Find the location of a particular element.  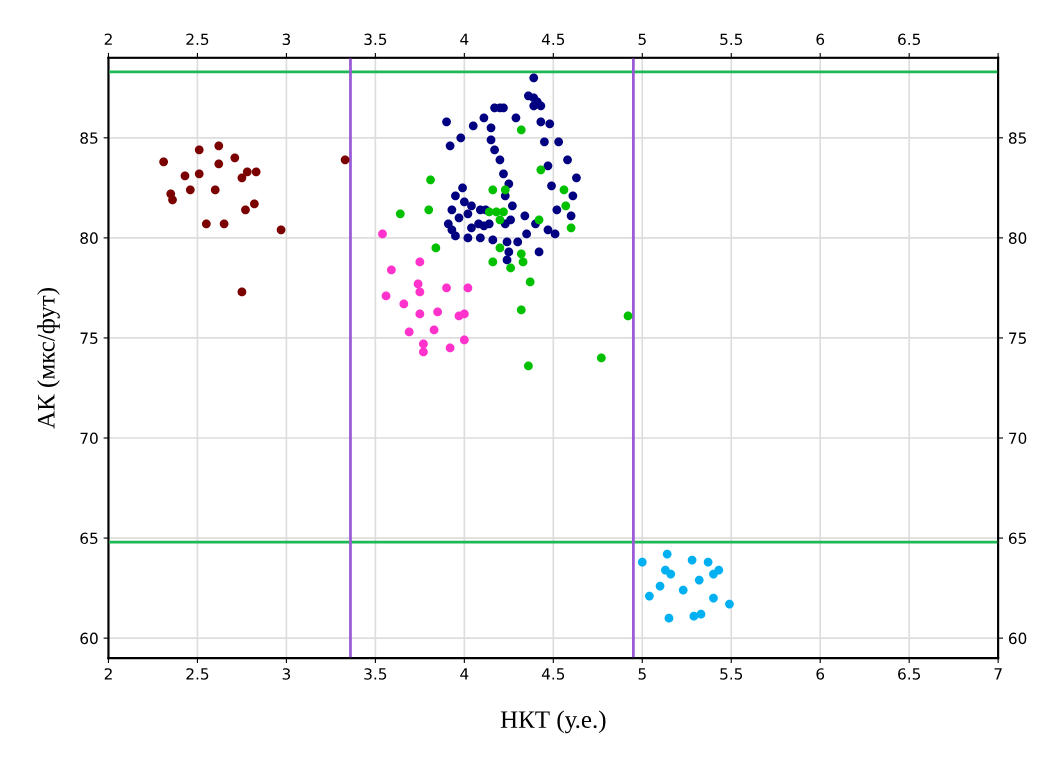

y2-tick-label: 80 is located at coordinates (1017, 238).